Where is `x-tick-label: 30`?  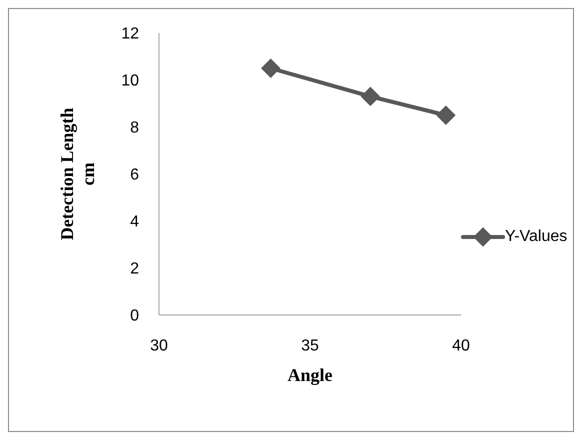
x-tick-label: 30 is located at coordinates (159, 345).